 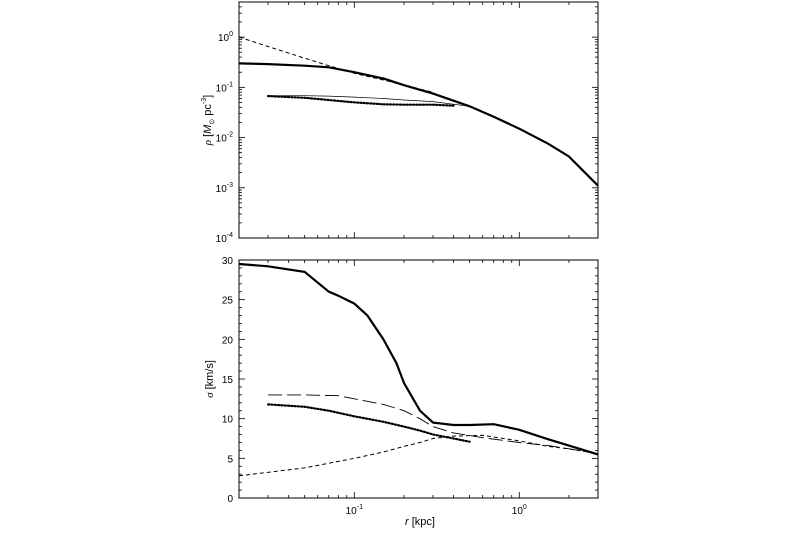 I want to click on density-unit-close: ], so click(x=208, y=96).